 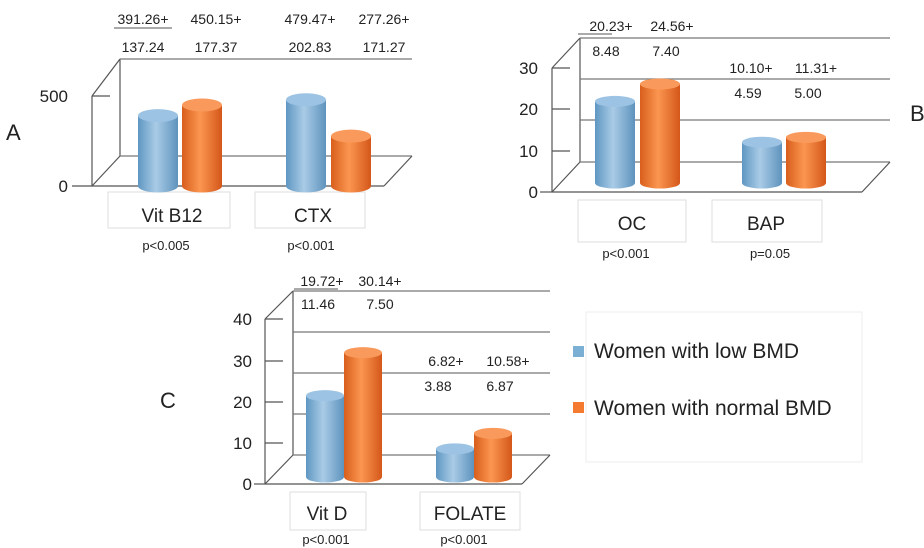 What do you see at coordinates (665, 51) in the screenshot?
I see `sd-label: 7.40` at bounding box center [665, 51].